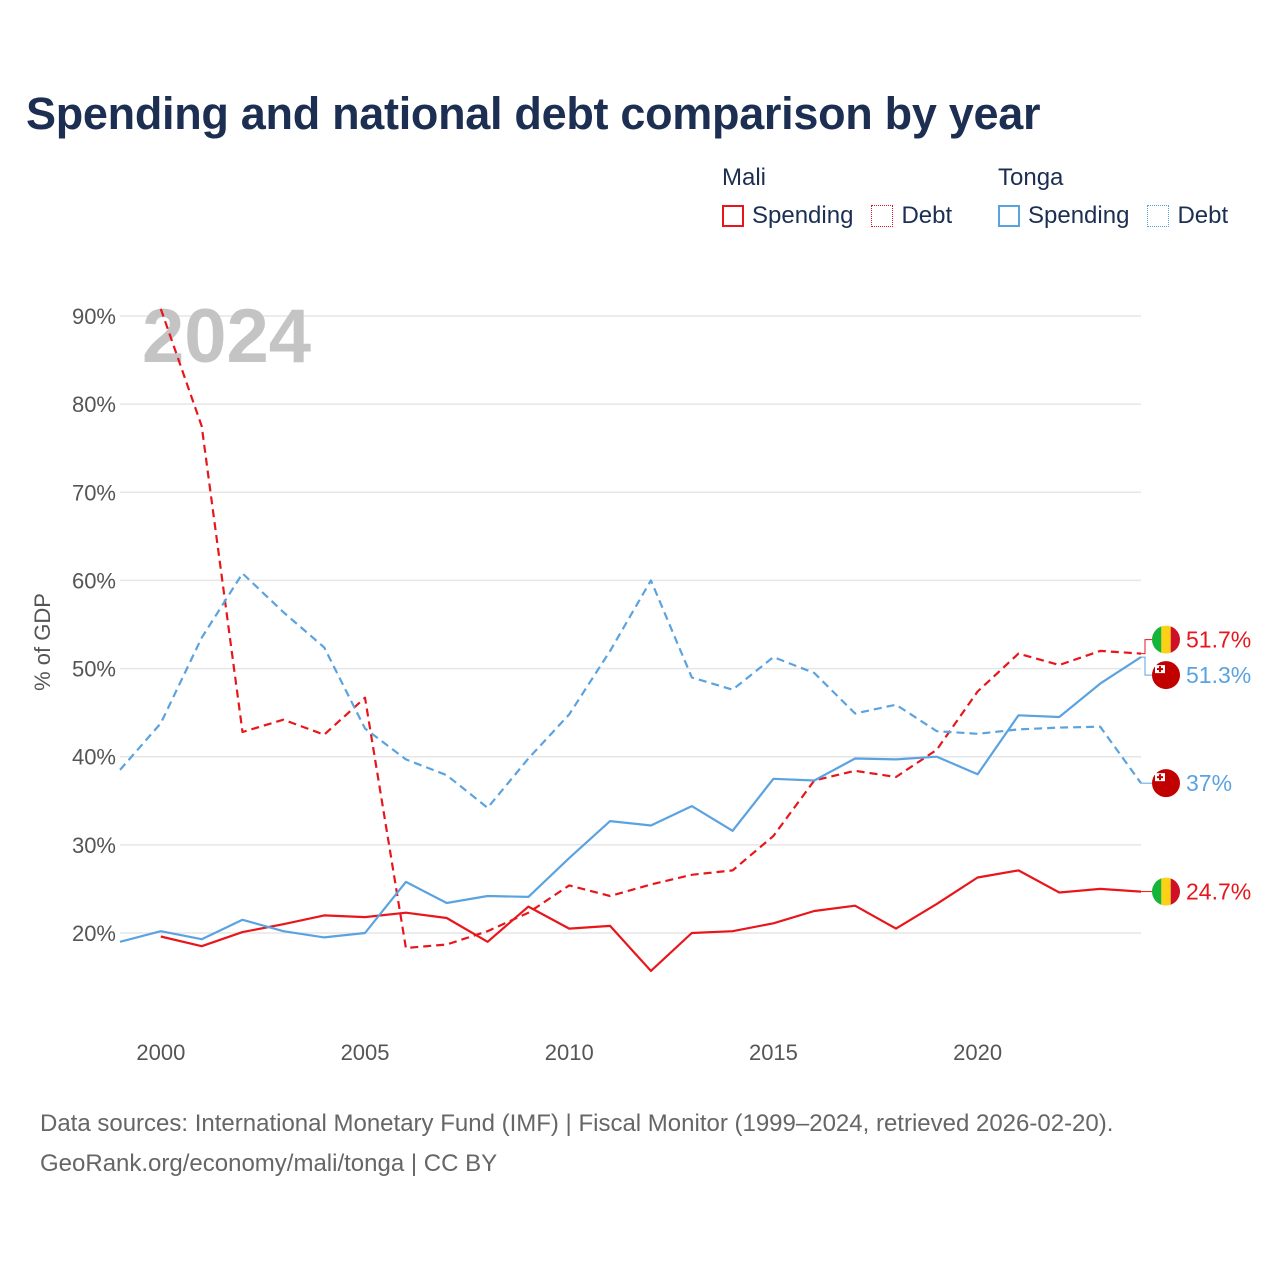 The height and width of the screenshot is (1280, 1280). I want to click on y-axis: 20% 30% 40% 50% 60% 70% 80% 90%, so click(94, 625).